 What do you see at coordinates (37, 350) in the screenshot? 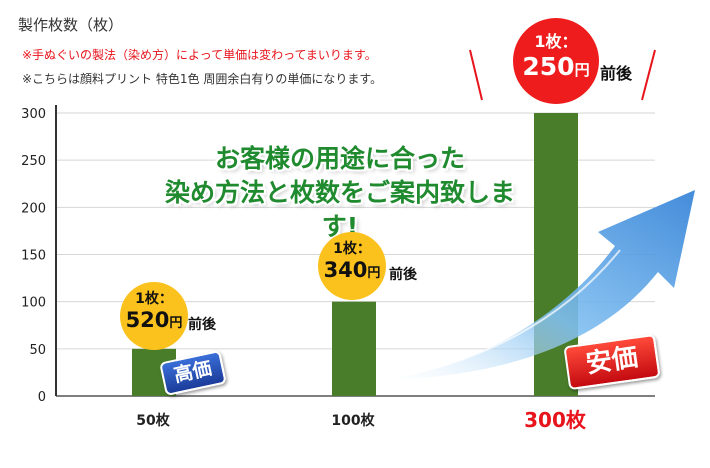
I see `y-tick-label: 50` at bounding box center [37, 350].